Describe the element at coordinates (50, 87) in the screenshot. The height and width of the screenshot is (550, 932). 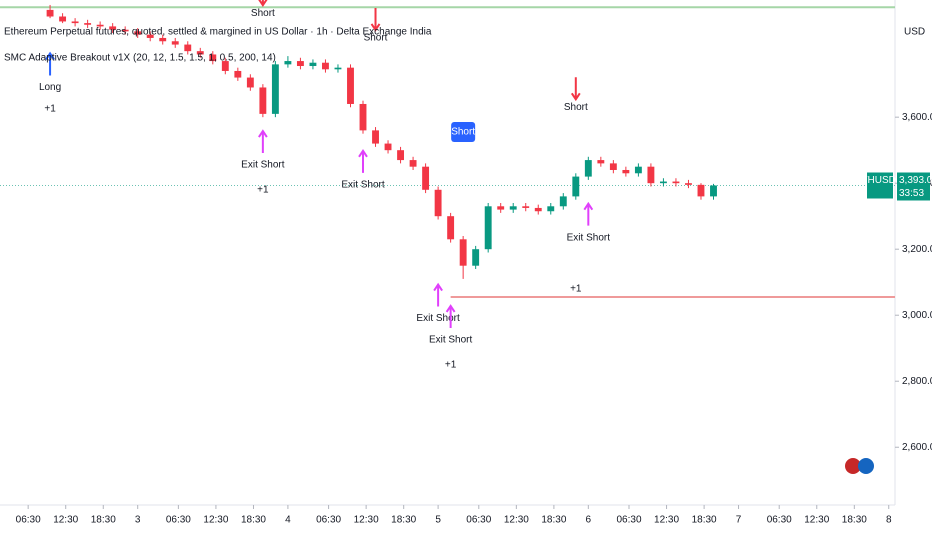
I see `signal-label: Long` at that location.